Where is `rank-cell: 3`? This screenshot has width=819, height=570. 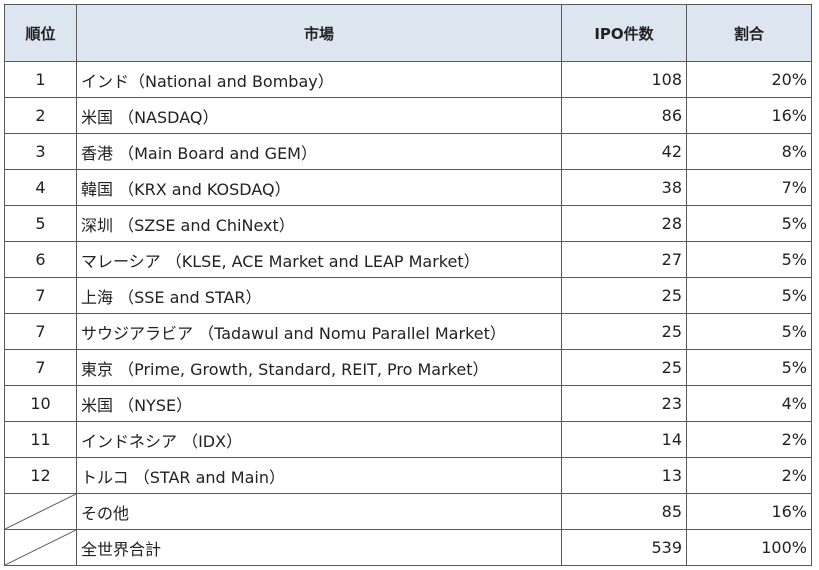
rank-cell: 3 is located at coordinates (40, 151).